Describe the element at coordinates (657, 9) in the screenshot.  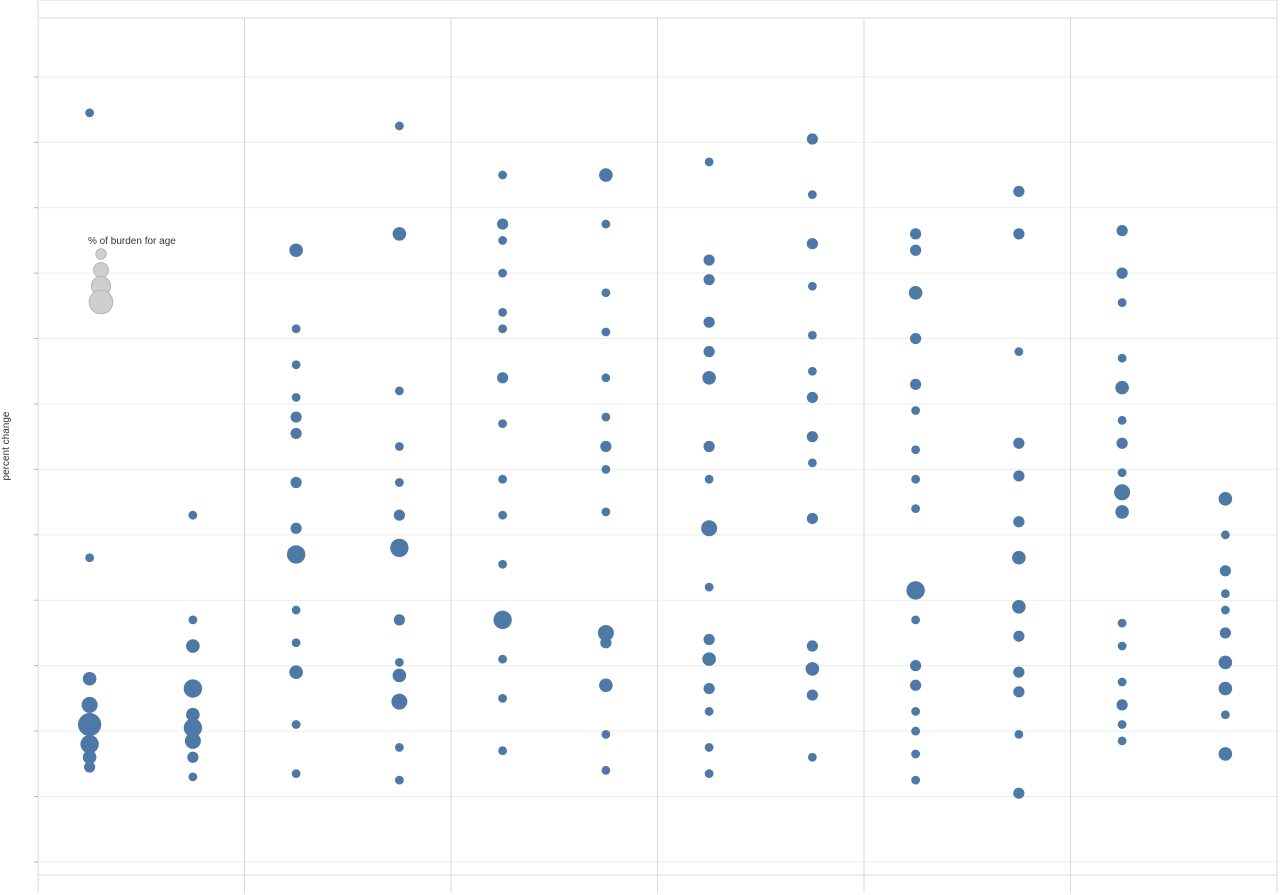
I see `panel-headers` at that location.